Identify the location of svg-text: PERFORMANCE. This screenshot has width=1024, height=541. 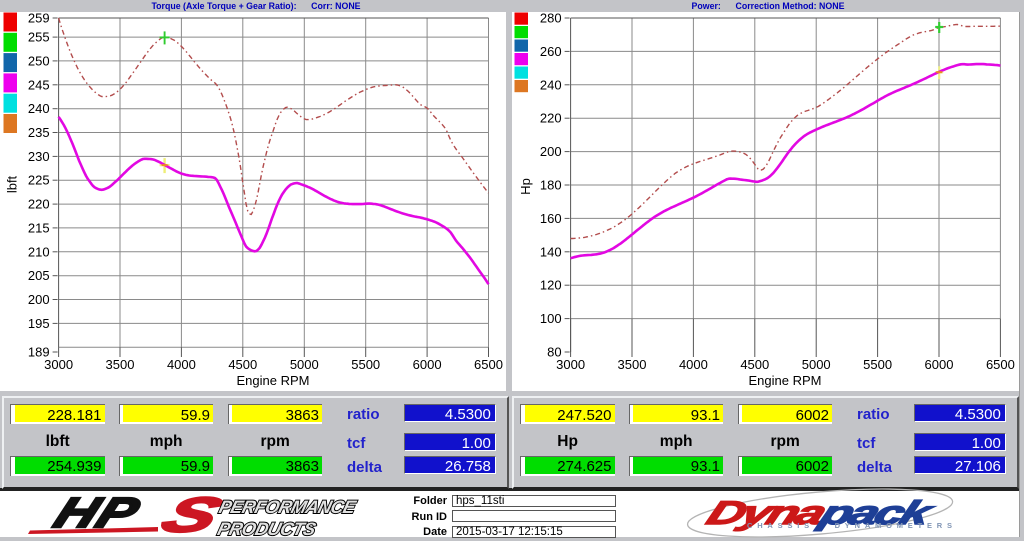
(288, 506).